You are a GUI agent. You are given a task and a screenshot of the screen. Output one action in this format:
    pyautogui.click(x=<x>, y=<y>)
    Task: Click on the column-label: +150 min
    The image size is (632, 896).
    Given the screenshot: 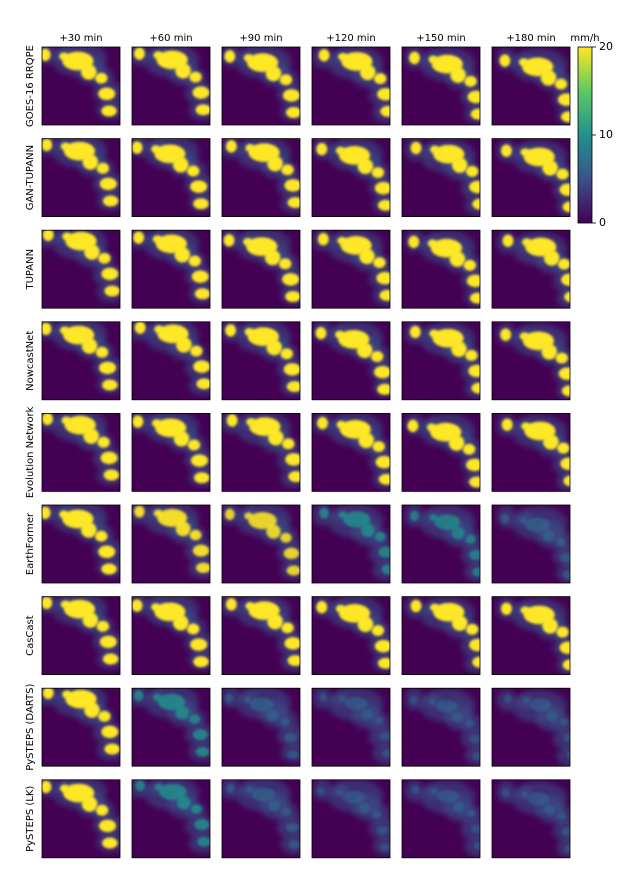 What is the action you would take?
    pyautogui.click(x=441, y=38)
    